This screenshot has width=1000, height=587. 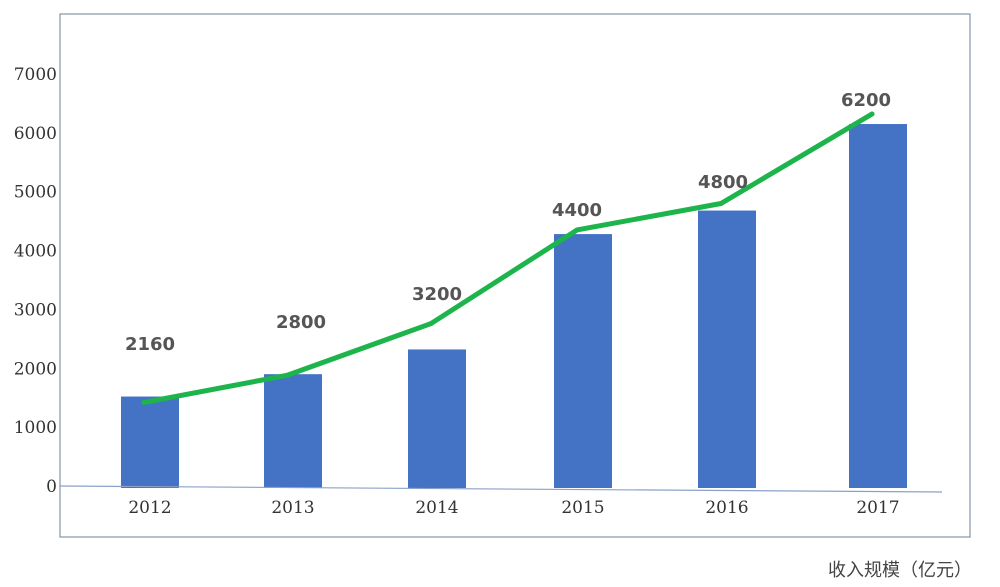 I want to click on x-tick-label: 2016, so click(x=726, y=508).